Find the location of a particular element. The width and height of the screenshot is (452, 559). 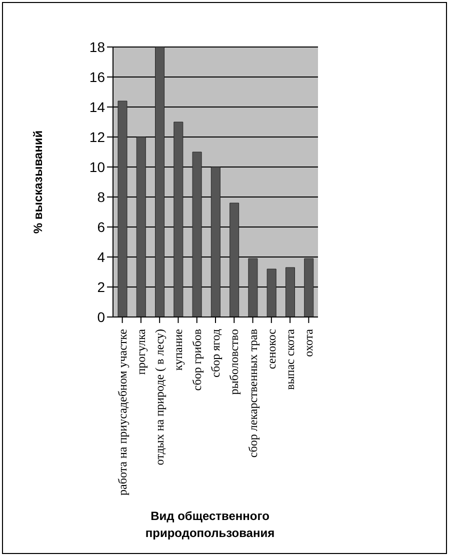

x-tick-label: выпас скота is located at coordinates (290, 359).